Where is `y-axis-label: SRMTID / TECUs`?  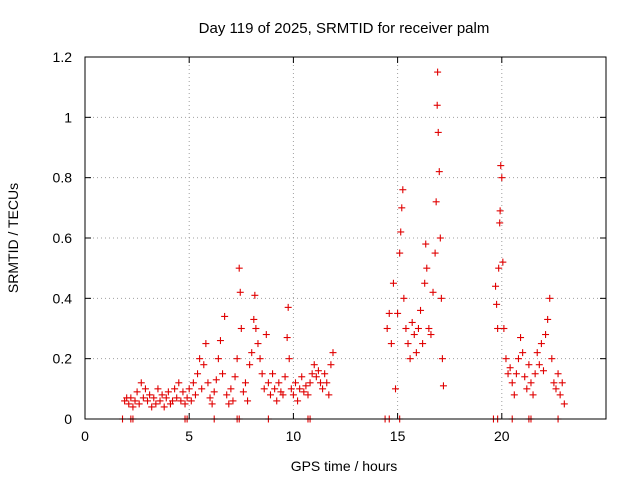 y-axis-label: SRMTID / TECUs is located at coordinates (13, 238).